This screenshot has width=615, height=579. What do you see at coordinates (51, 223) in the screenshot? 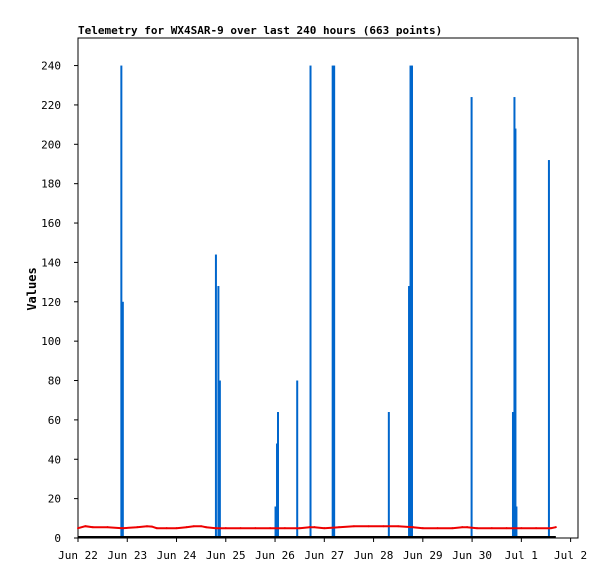
I see `y-tick-label: 160` at bounding box center [51, 223].